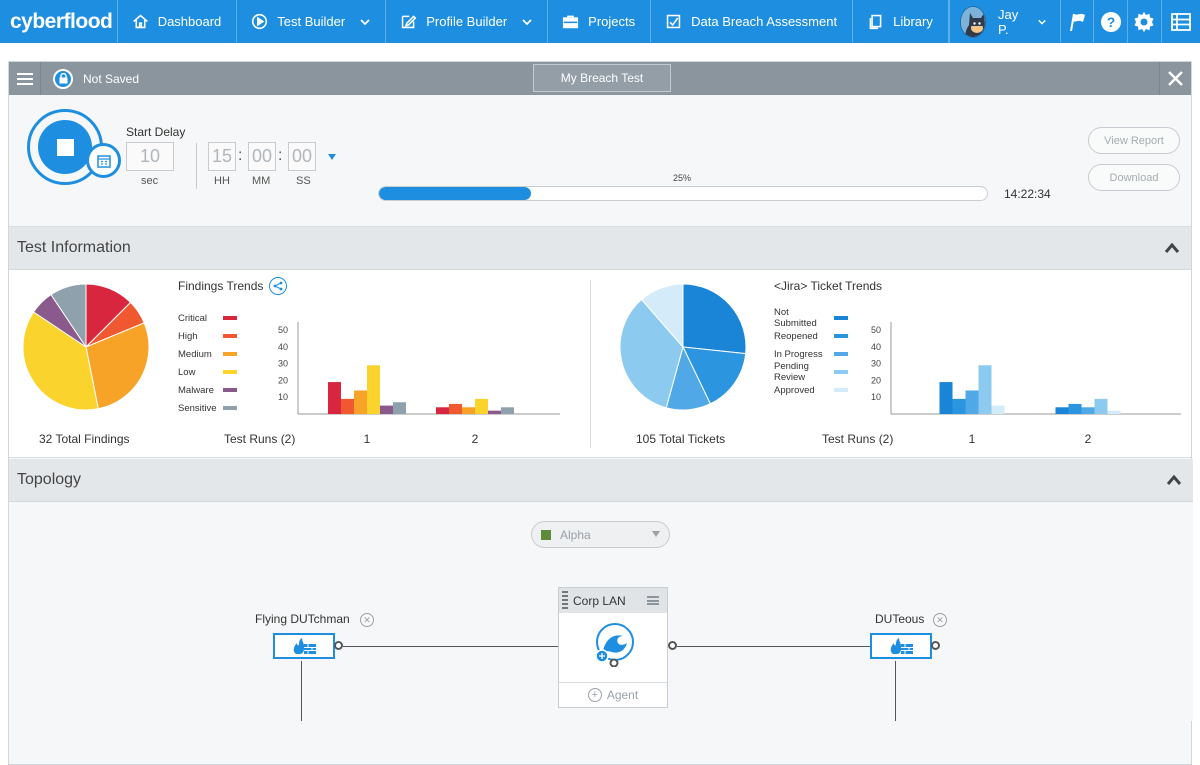  Describe the element at coordinates (222, 156) in the screenshot. I see `hours-input: 15` at that location.